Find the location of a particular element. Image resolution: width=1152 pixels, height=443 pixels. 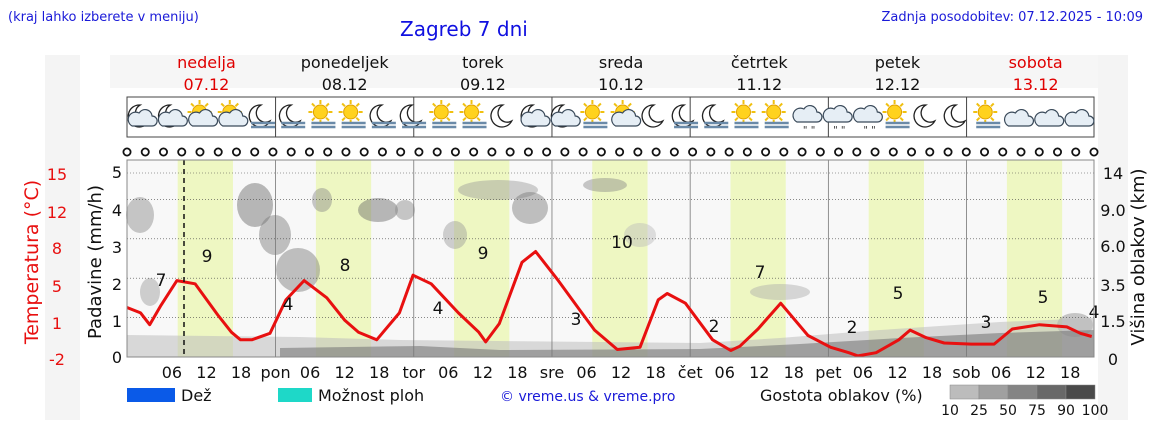

cloud-height-tick: 3.5 is located at coordinates (1112, 285).